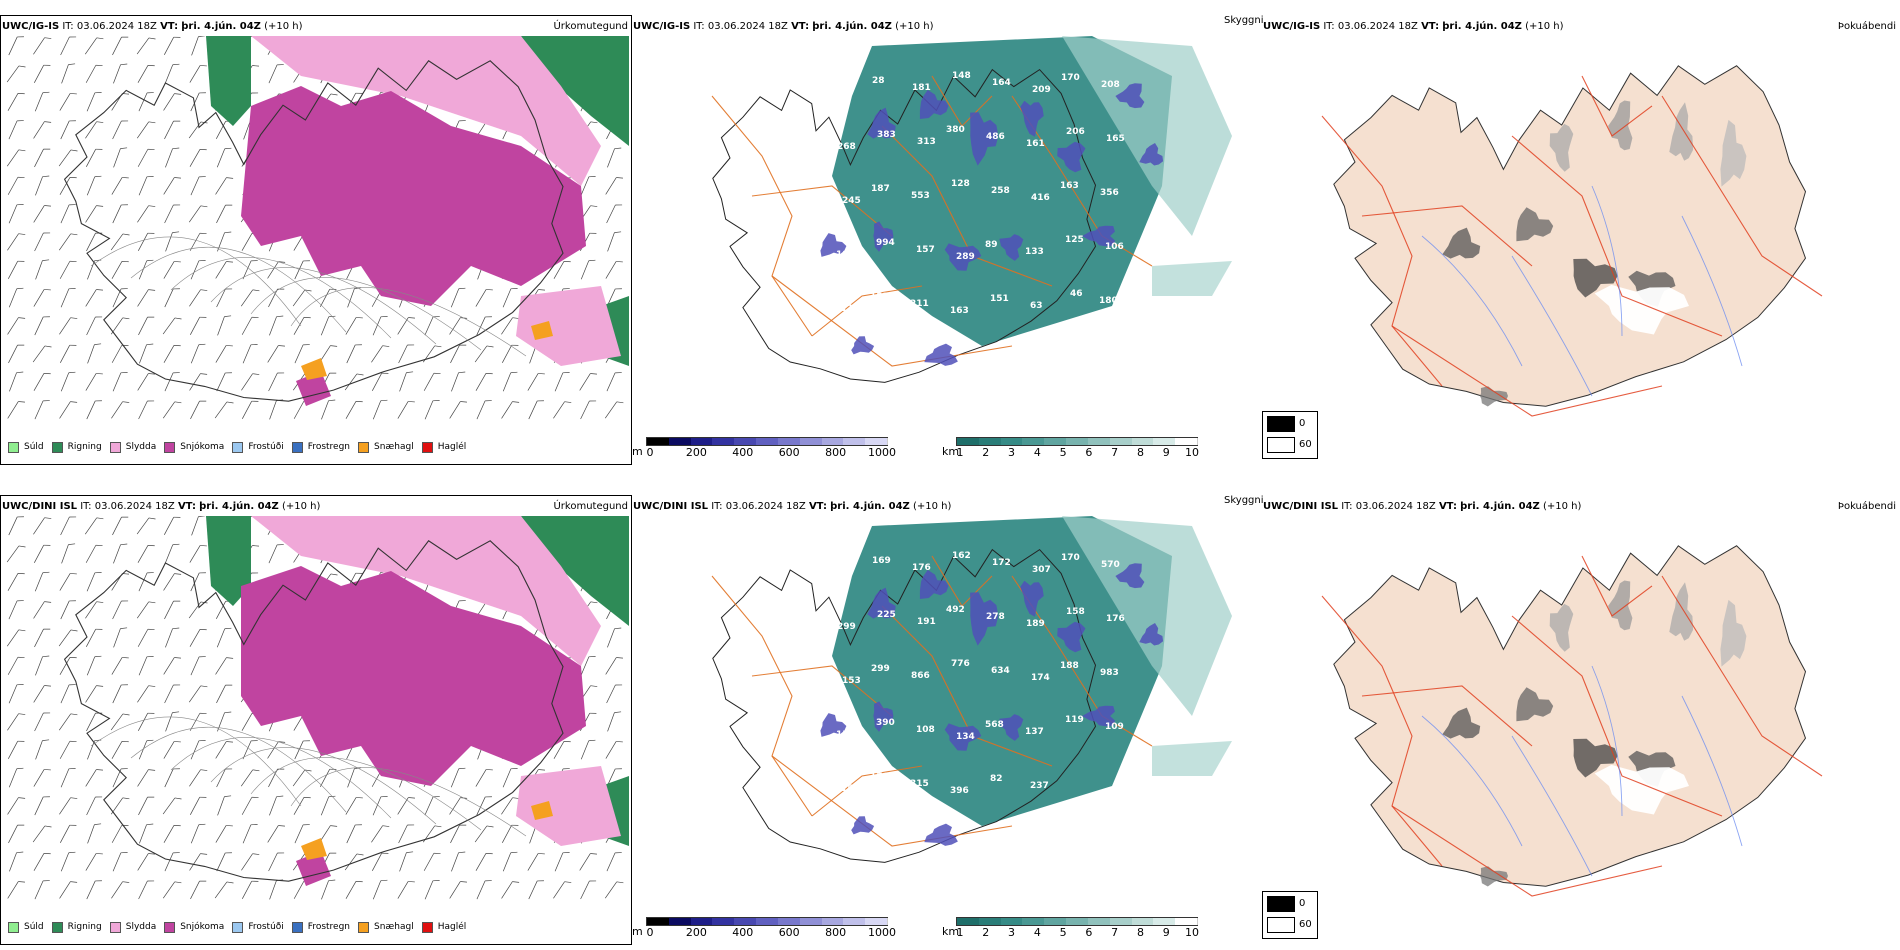 Image resolution: width=1900 pixels, height=950 pixels. What do you see at coordinates (765, 506) in the screenshot?
I see `it-value: 03.06.2024 18Z` at bounding box center [765, 506].